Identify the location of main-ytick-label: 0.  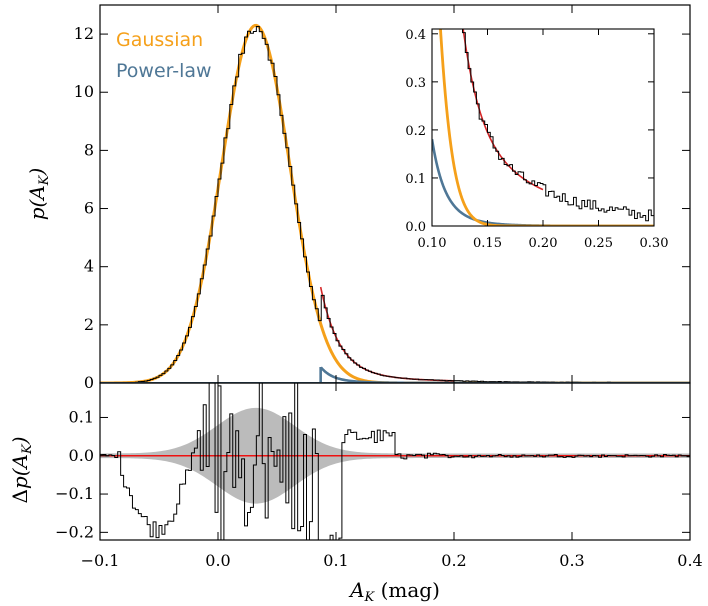
(89, 382).